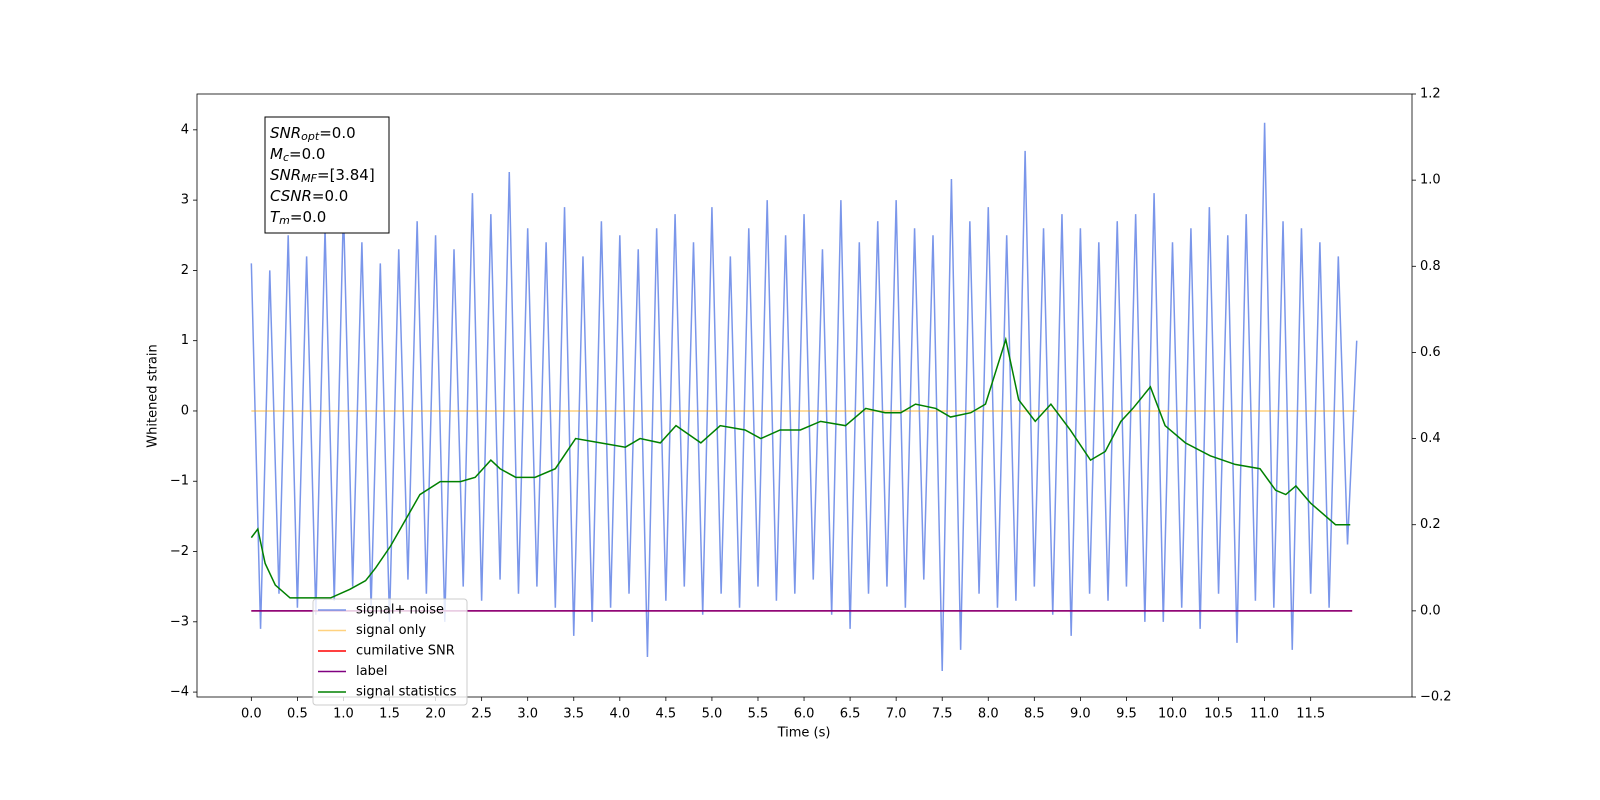  Describe the element at coordinates (1430, 94) in the screenshot. I see `y2-tick-label: 1.2` at that location.